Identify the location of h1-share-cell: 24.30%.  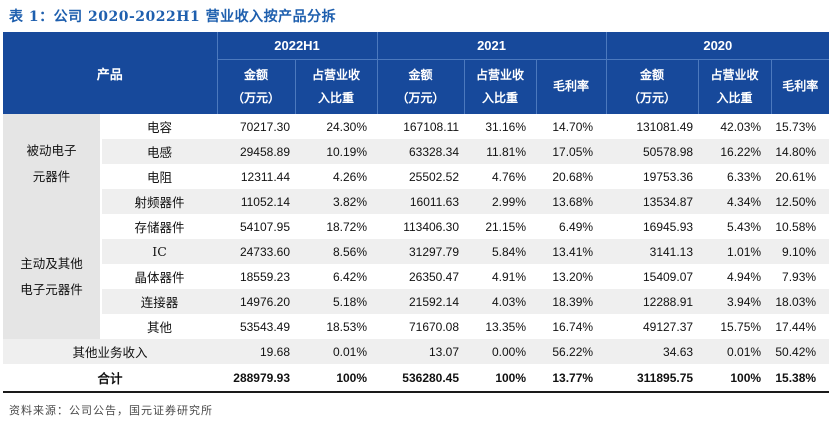
(336, 126).